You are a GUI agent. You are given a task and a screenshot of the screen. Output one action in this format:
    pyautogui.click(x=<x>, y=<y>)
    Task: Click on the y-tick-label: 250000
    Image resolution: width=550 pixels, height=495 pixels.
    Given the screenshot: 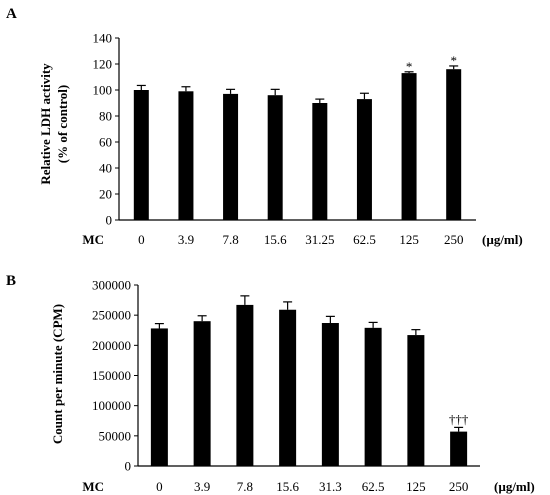 What is the action you would take?
    pyautogui.click(x=111, y=315)
    